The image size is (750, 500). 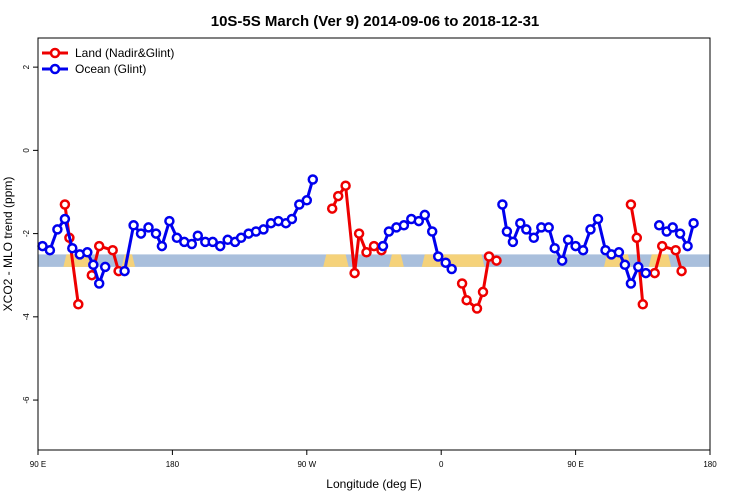 I want to click on y-tick-label: -4, so click(x=26, y=317).